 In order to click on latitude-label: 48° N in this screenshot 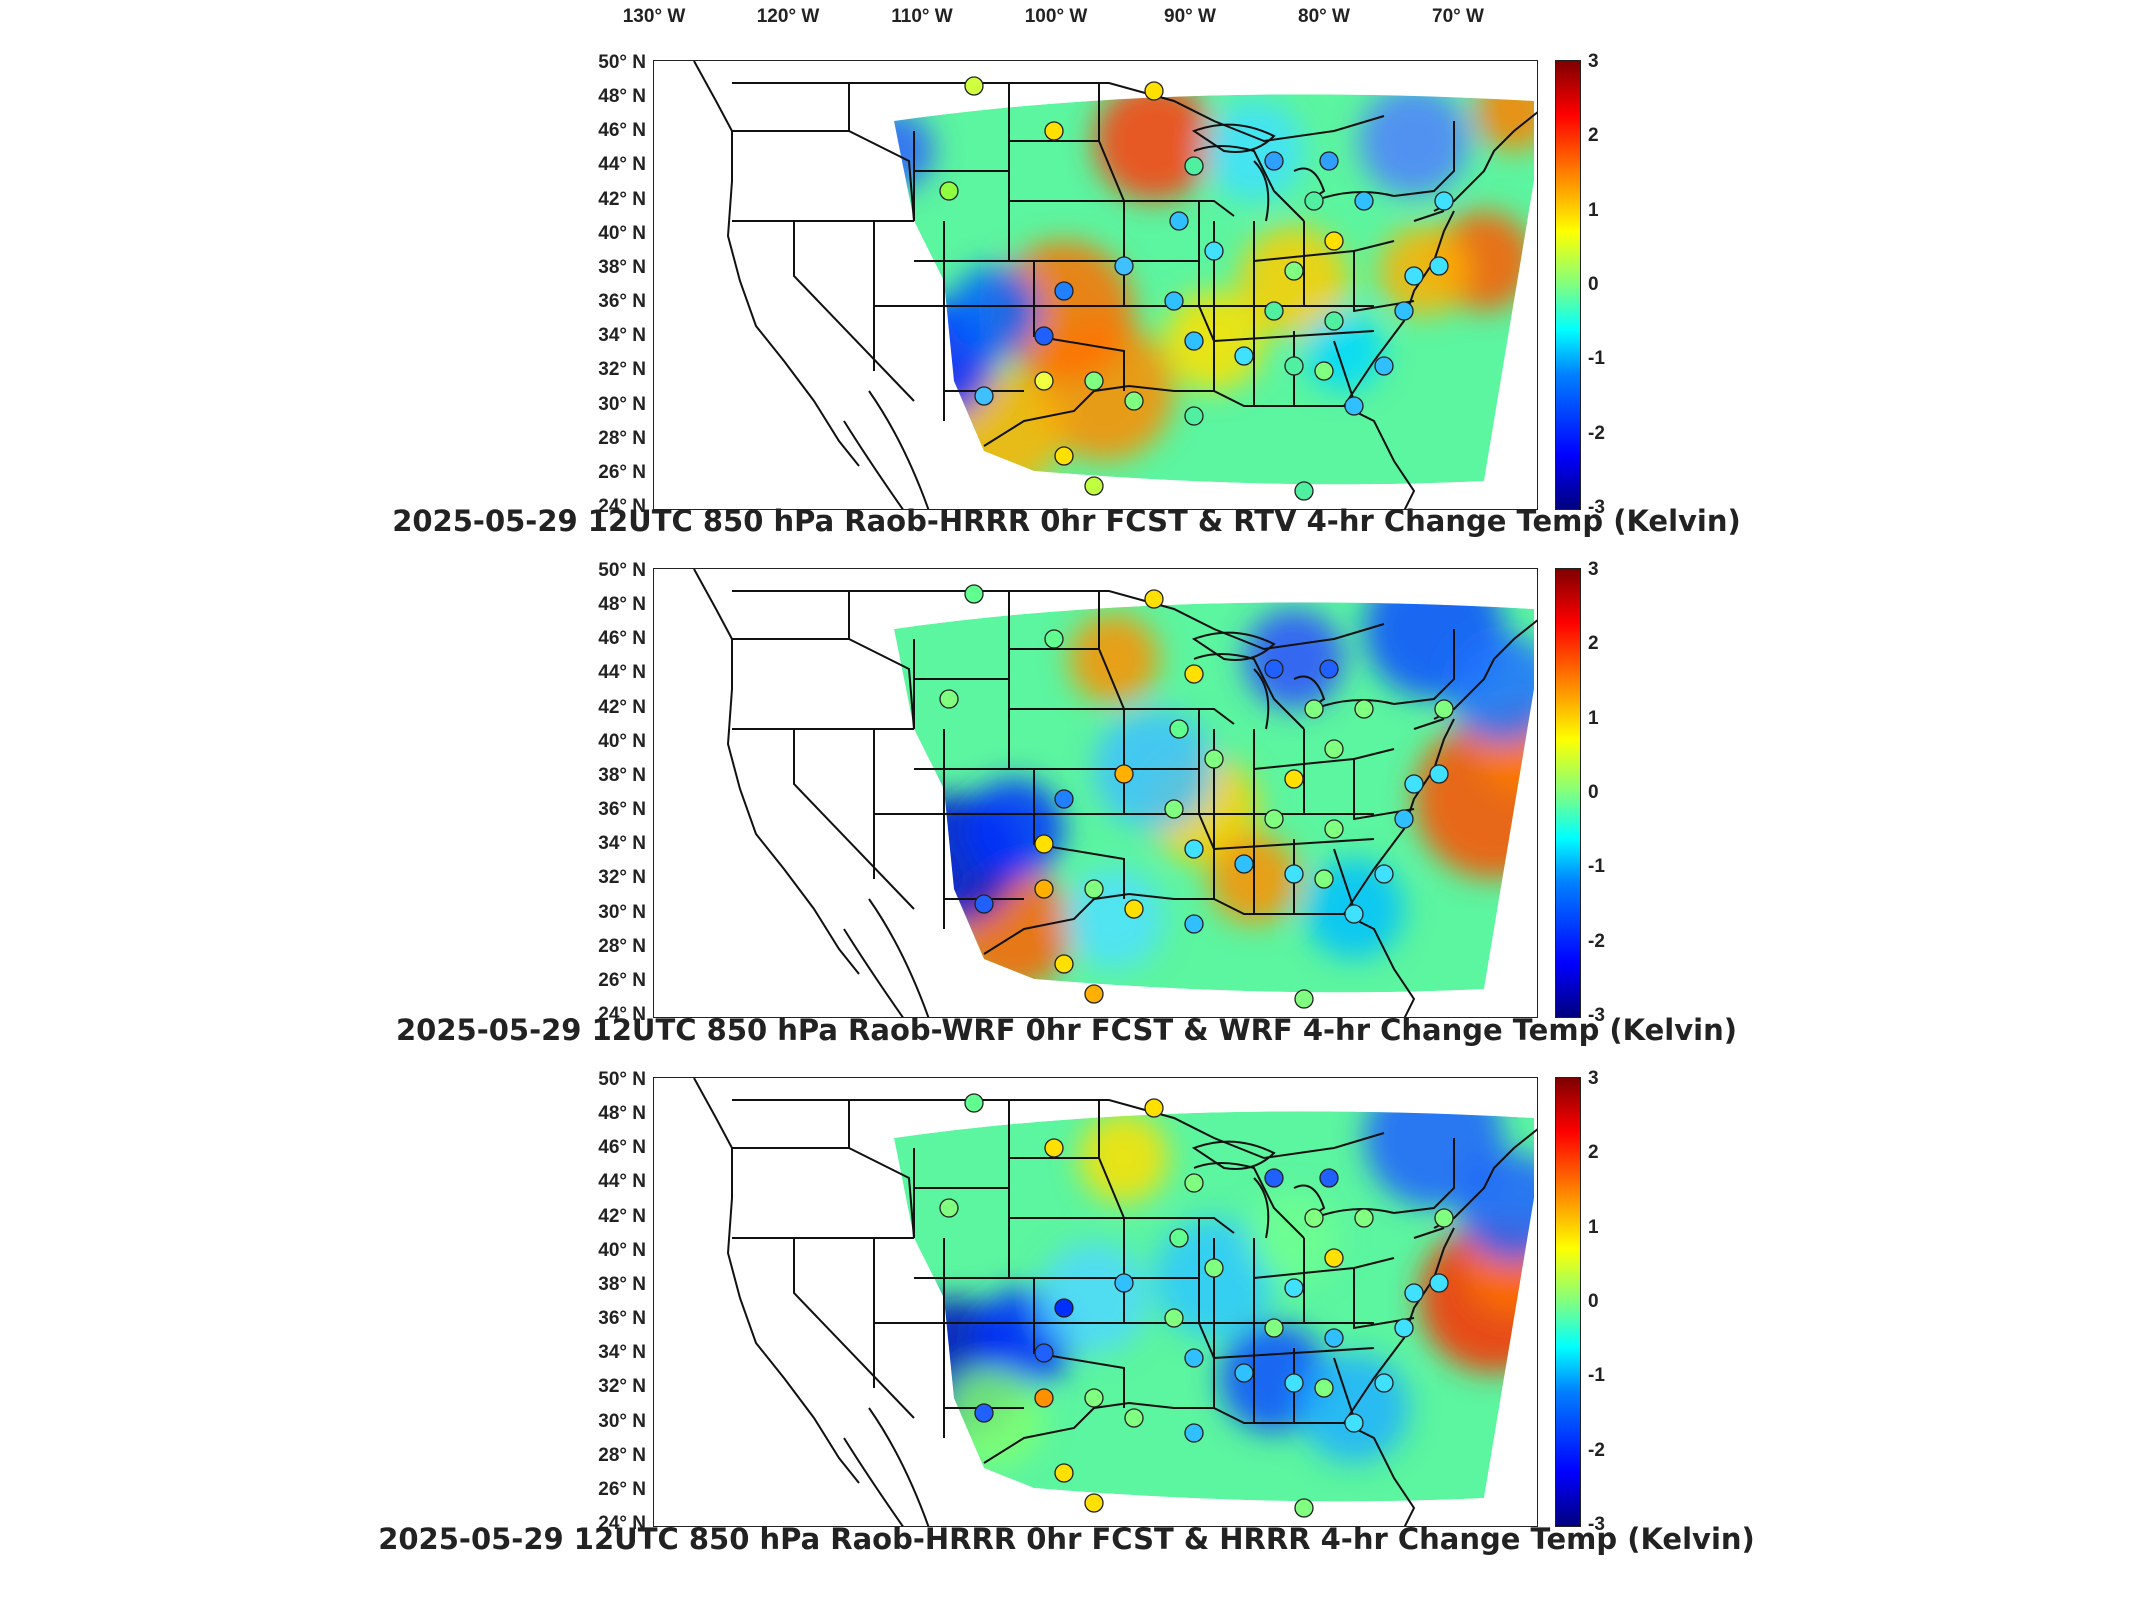, I will do `click(622, 97)`.